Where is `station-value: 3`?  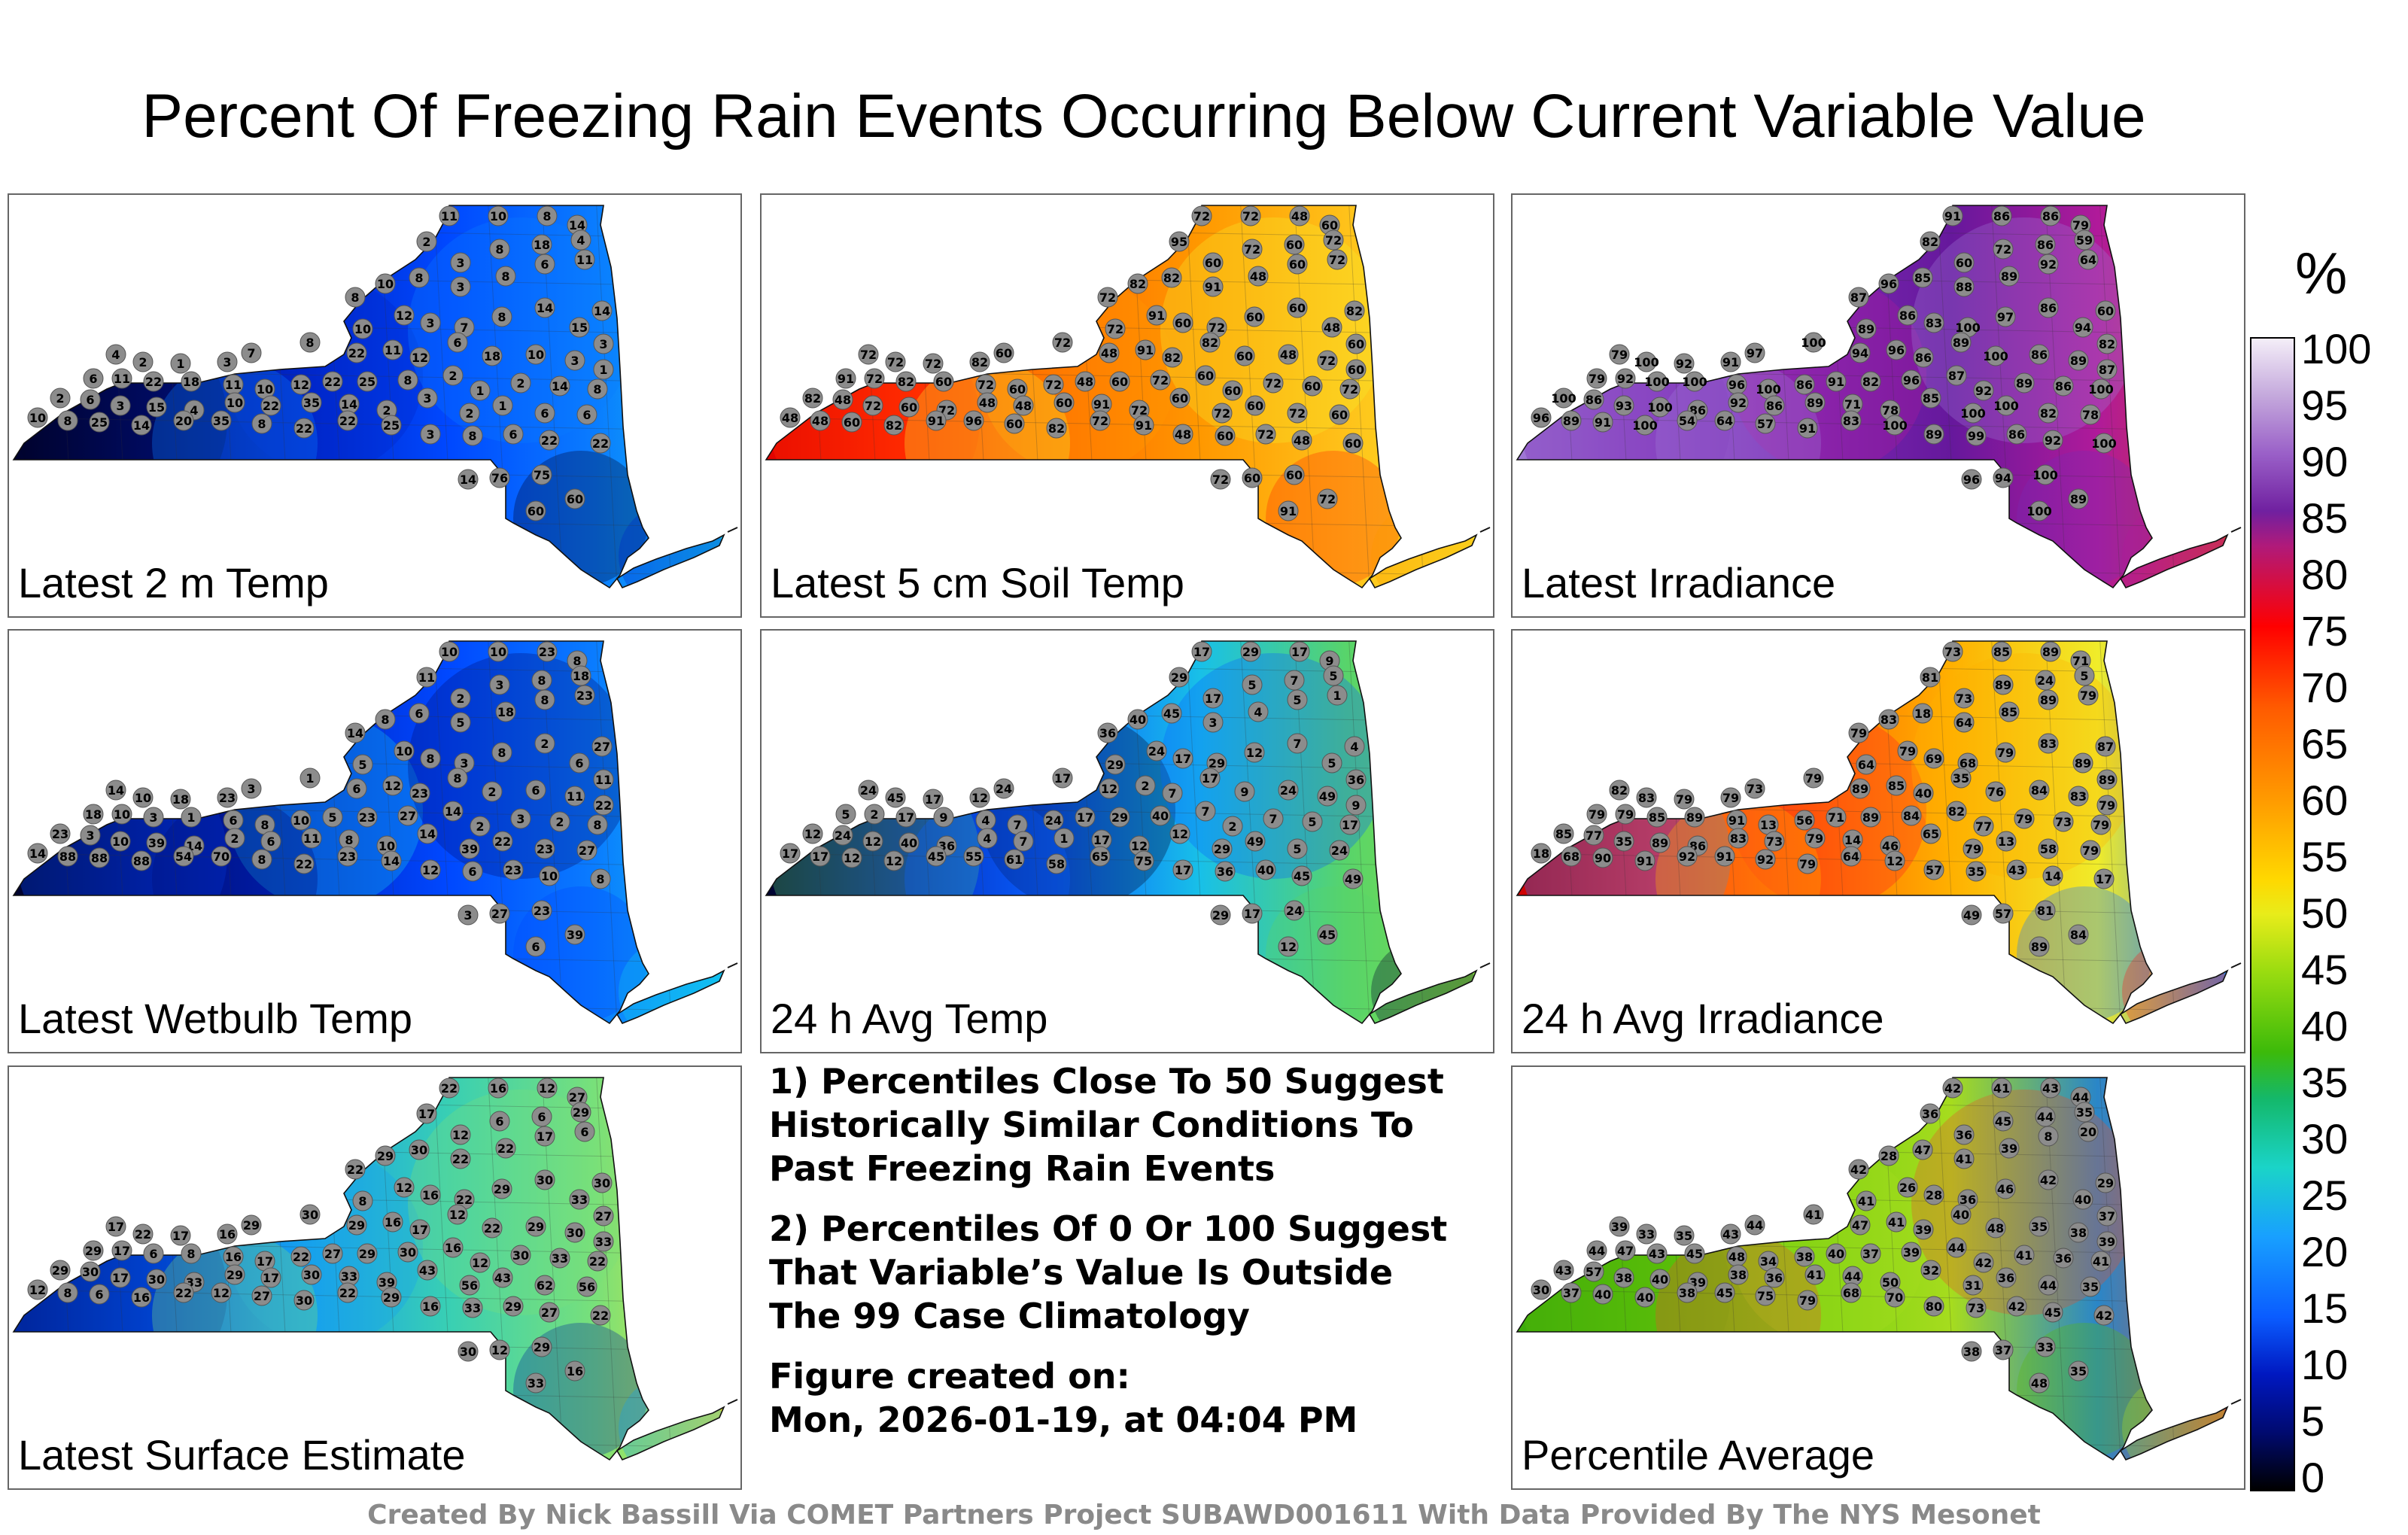
station-value: 3 is located at coordinates (90, 835).